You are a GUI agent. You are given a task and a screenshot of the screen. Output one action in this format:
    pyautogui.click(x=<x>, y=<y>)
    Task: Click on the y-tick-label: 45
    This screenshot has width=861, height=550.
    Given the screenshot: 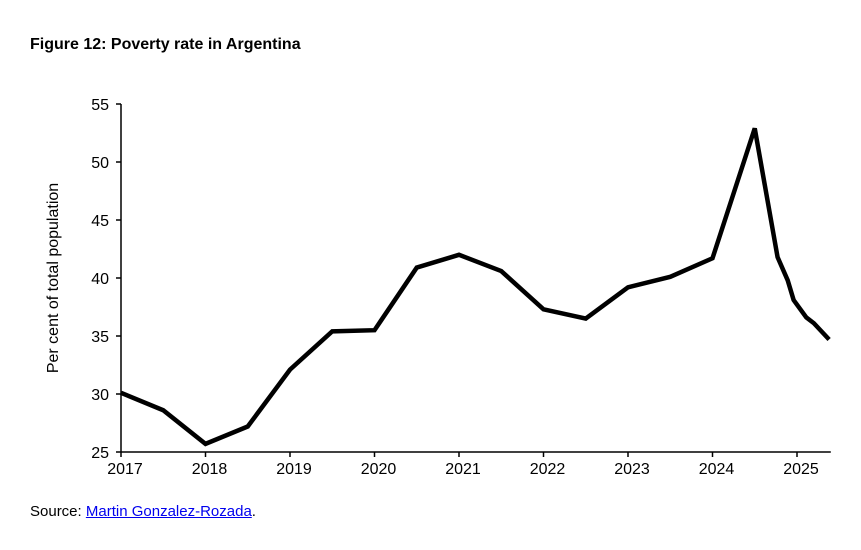 What is the action you would take?
    pyautogui.click(x=100, y=221)
    